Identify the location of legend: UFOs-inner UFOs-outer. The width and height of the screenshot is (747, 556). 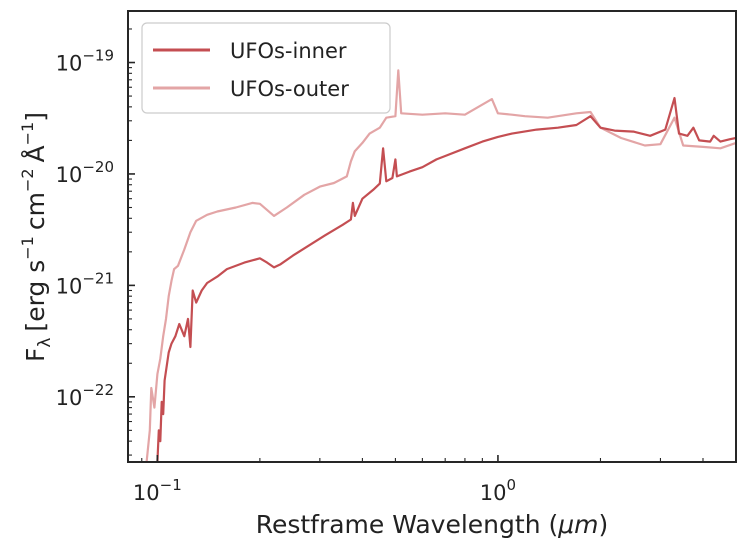
(266, 68).